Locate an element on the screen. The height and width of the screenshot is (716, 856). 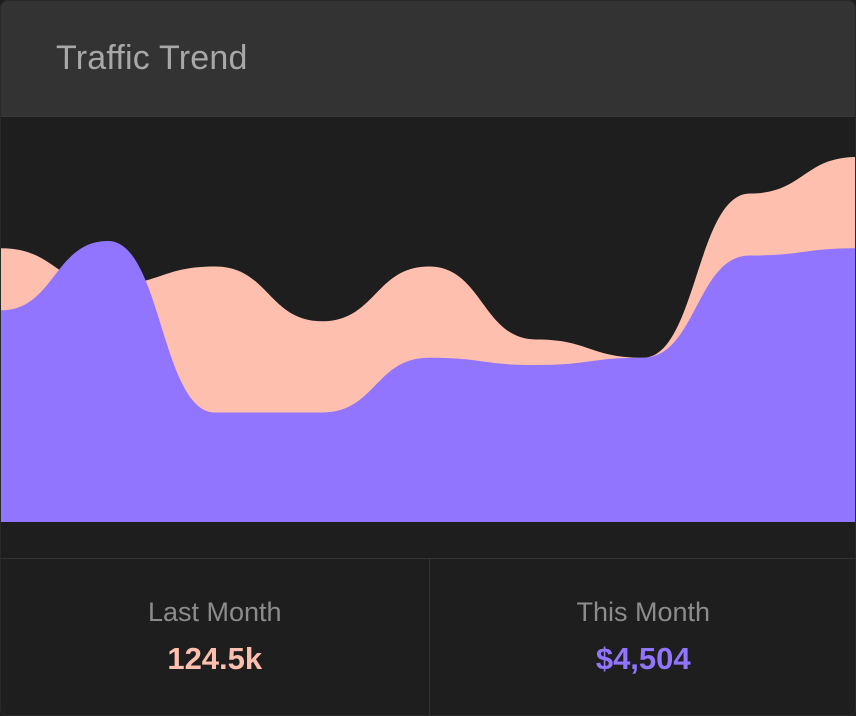
card-title: Traffic Trend is located at coordinates (152, 58).